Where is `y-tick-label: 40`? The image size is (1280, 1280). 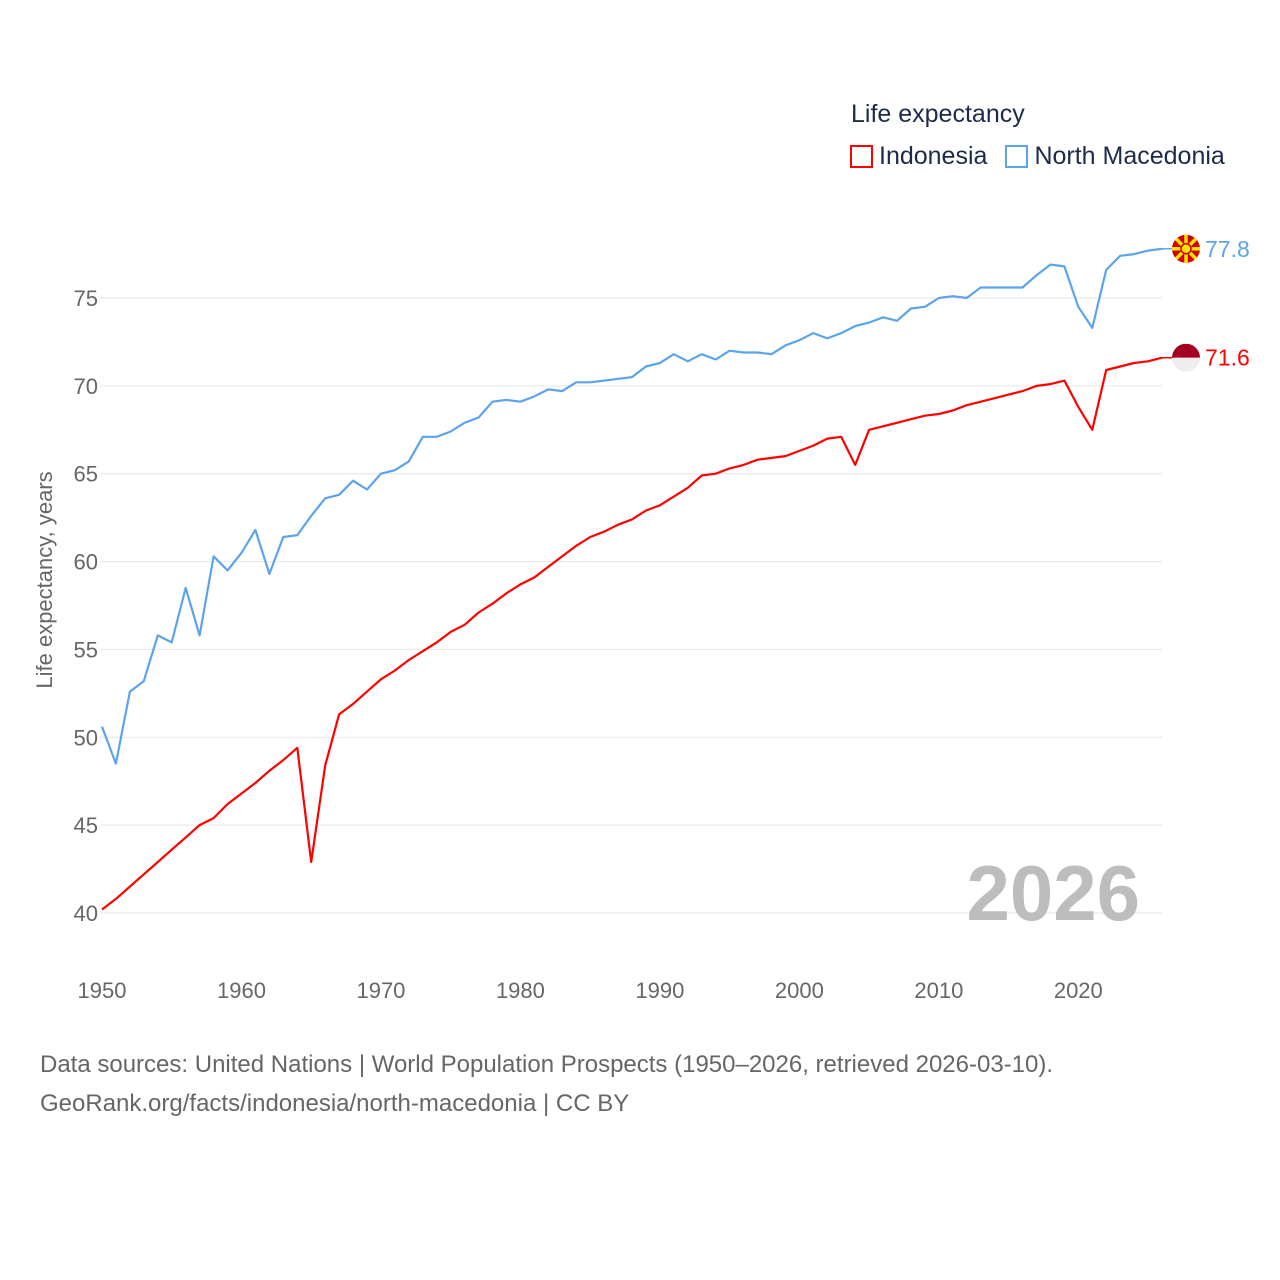
y-tick-label: 40 is located at coordinates (86, 913).